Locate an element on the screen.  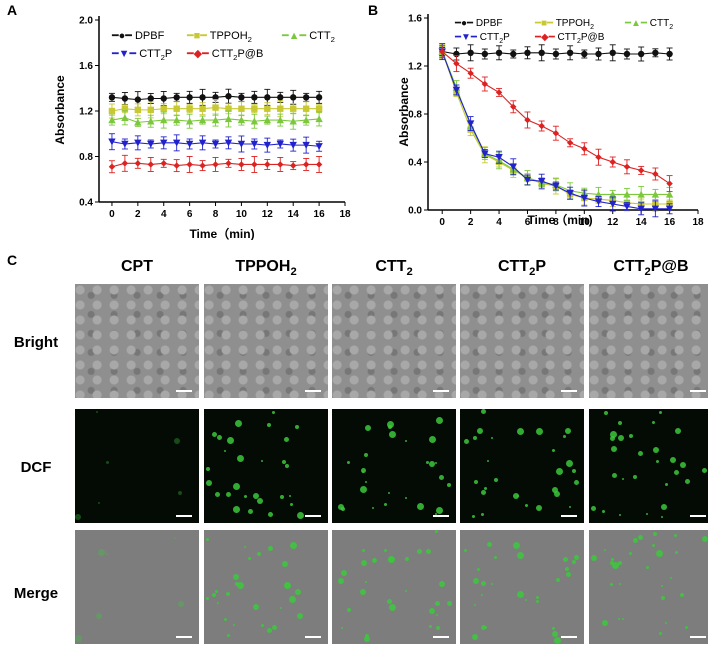
chart-b-xtick-label-4: 8 is located at coordinates (556, 222).